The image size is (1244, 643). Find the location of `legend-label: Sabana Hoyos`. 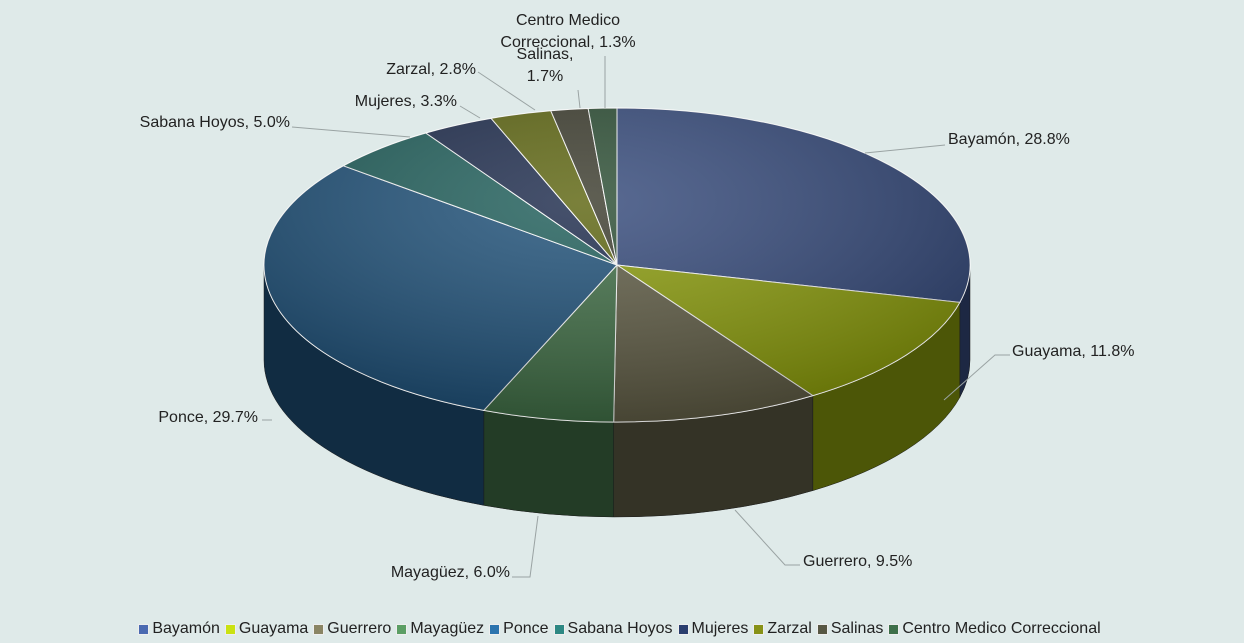

legend-label: Sabana Hoyos is located at coordinates (620, 628).